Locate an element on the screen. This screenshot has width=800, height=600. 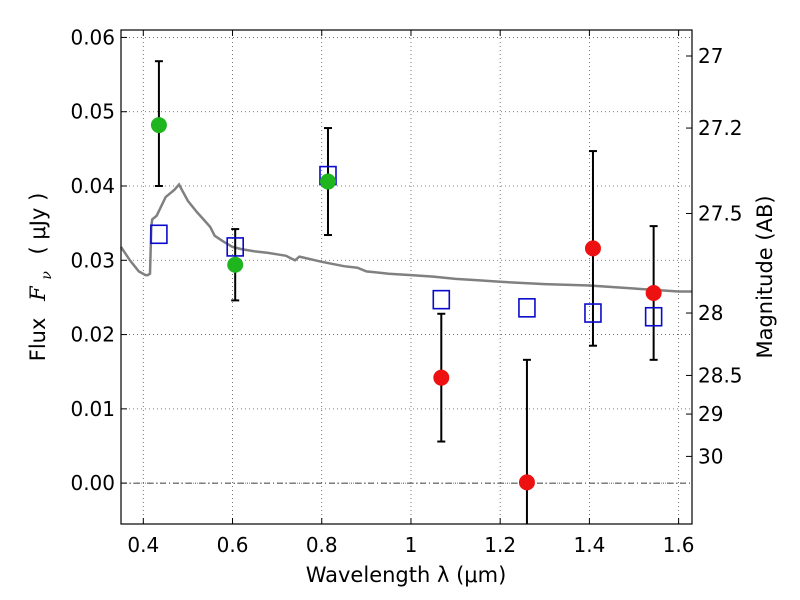
y-axis-label-unit: ( μJy ) is located at coordinates (38, 224).